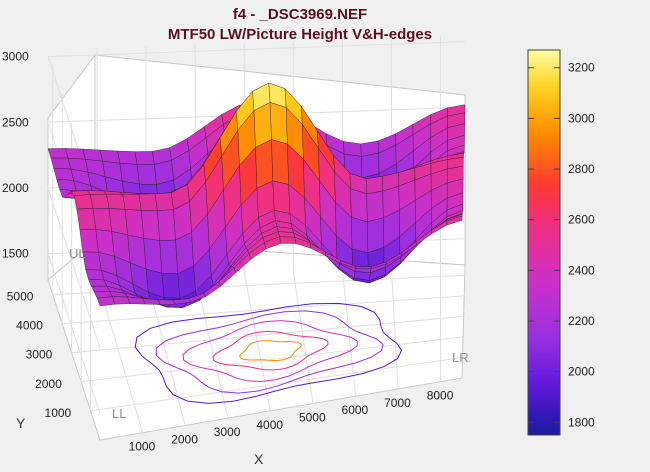 The image size is (650, 472). Describe the element at coordinates (39, 355) in the screenshot. I see `y-tick-label: 3000` at that location.